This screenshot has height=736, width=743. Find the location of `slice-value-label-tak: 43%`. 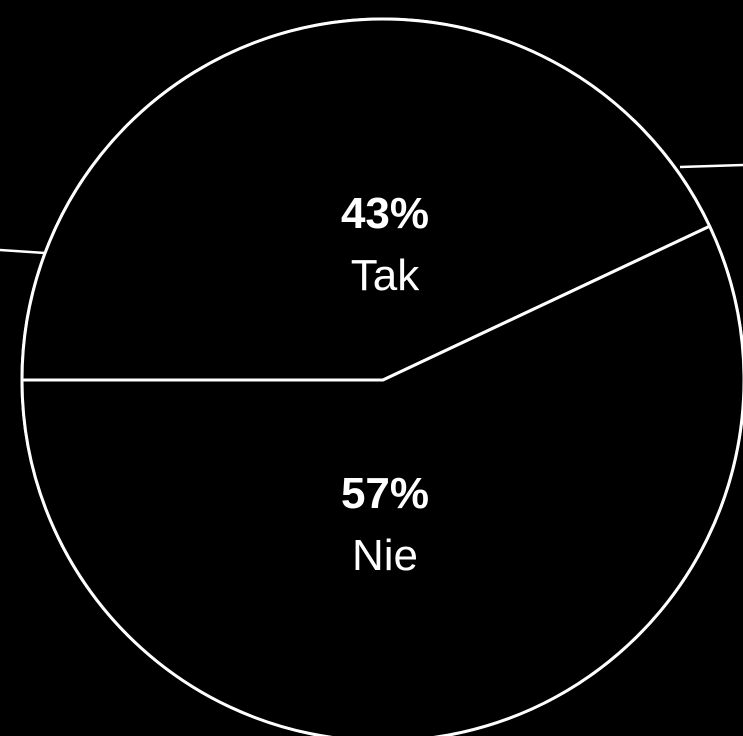

slice-value-label-tak: 43% is located at coordinates (385, 213).